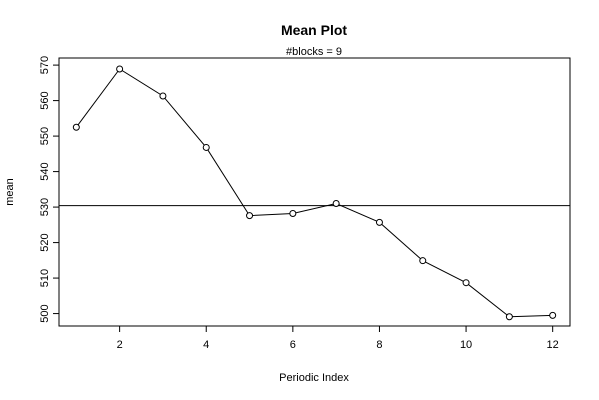 The image size is (599, 400). What do you see at coordinates (314, 52) in the screenshot?
I see `chart-subtitle: #blocks = 9` at bounding box center [314, 52].